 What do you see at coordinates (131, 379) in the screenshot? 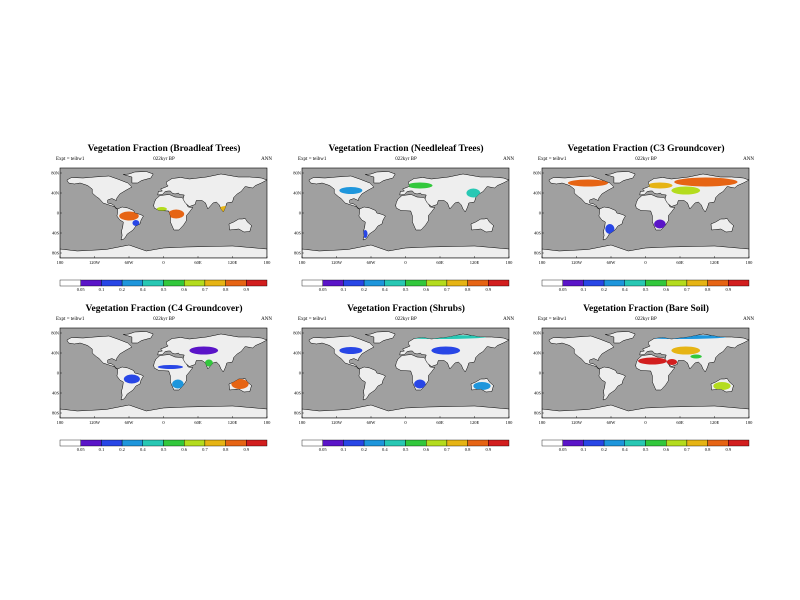
I see `veg-field-brazil` at bounding box center [131, 379].